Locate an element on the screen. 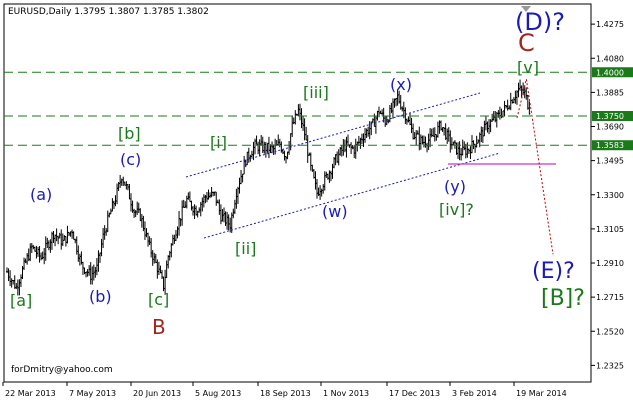  y-tick-label: 1.2715 is located at coordinates (610, 297).